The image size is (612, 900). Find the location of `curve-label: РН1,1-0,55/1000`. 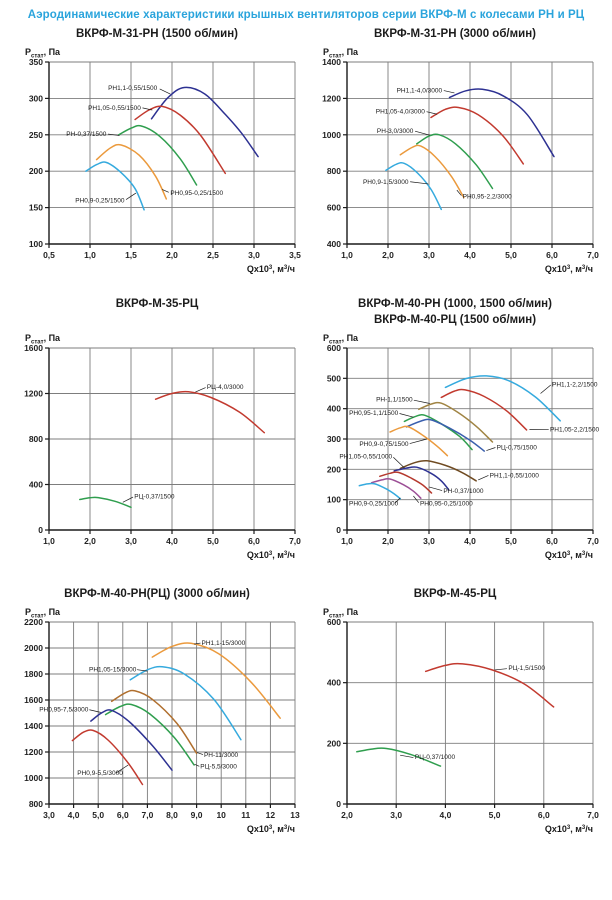

curve-label: РН1,1-0,55/1000 is located at coordinates (515, 475).